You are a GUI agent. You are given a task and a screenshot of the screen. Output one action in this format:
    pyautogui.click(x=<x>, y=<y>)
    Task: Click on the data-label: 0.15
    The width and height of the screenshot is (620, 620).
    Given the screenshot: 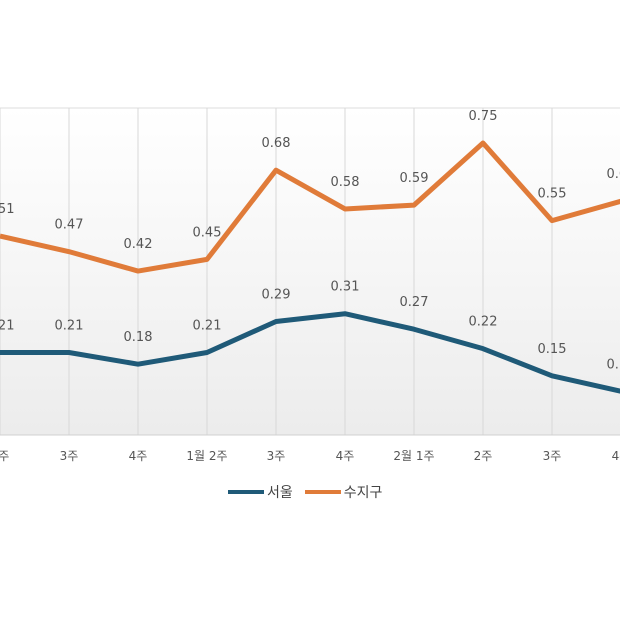 What is the action you would take?
    pyautogui.click(x=552, y=349)
    